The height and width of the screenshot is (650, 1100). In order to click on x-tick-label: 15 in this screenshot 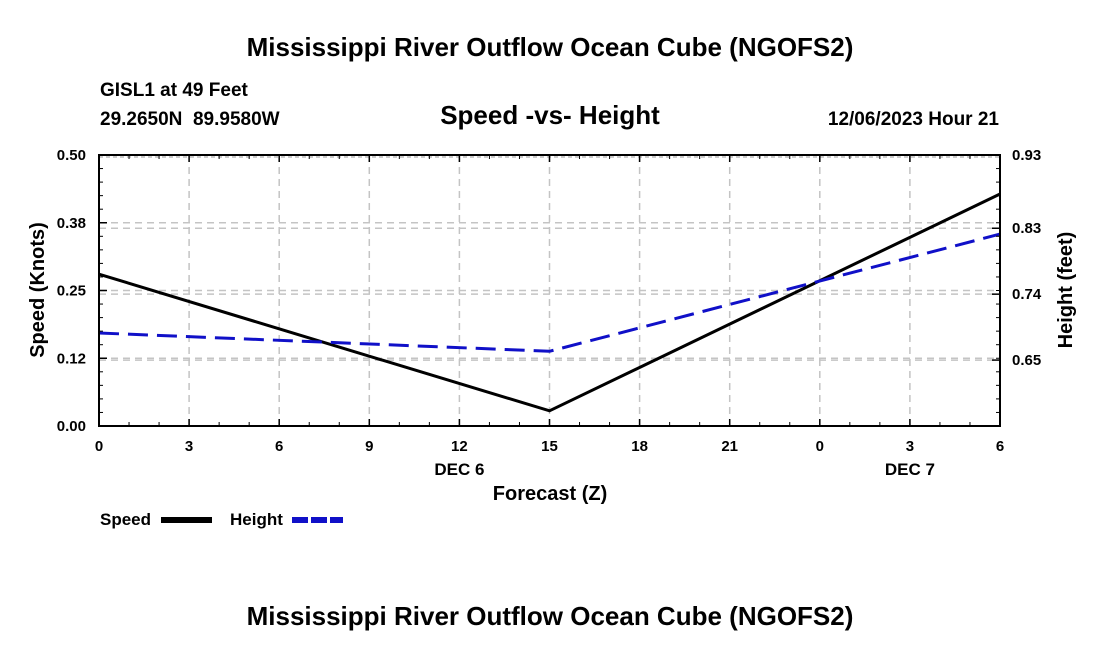, I will do `click(549, 446)`.